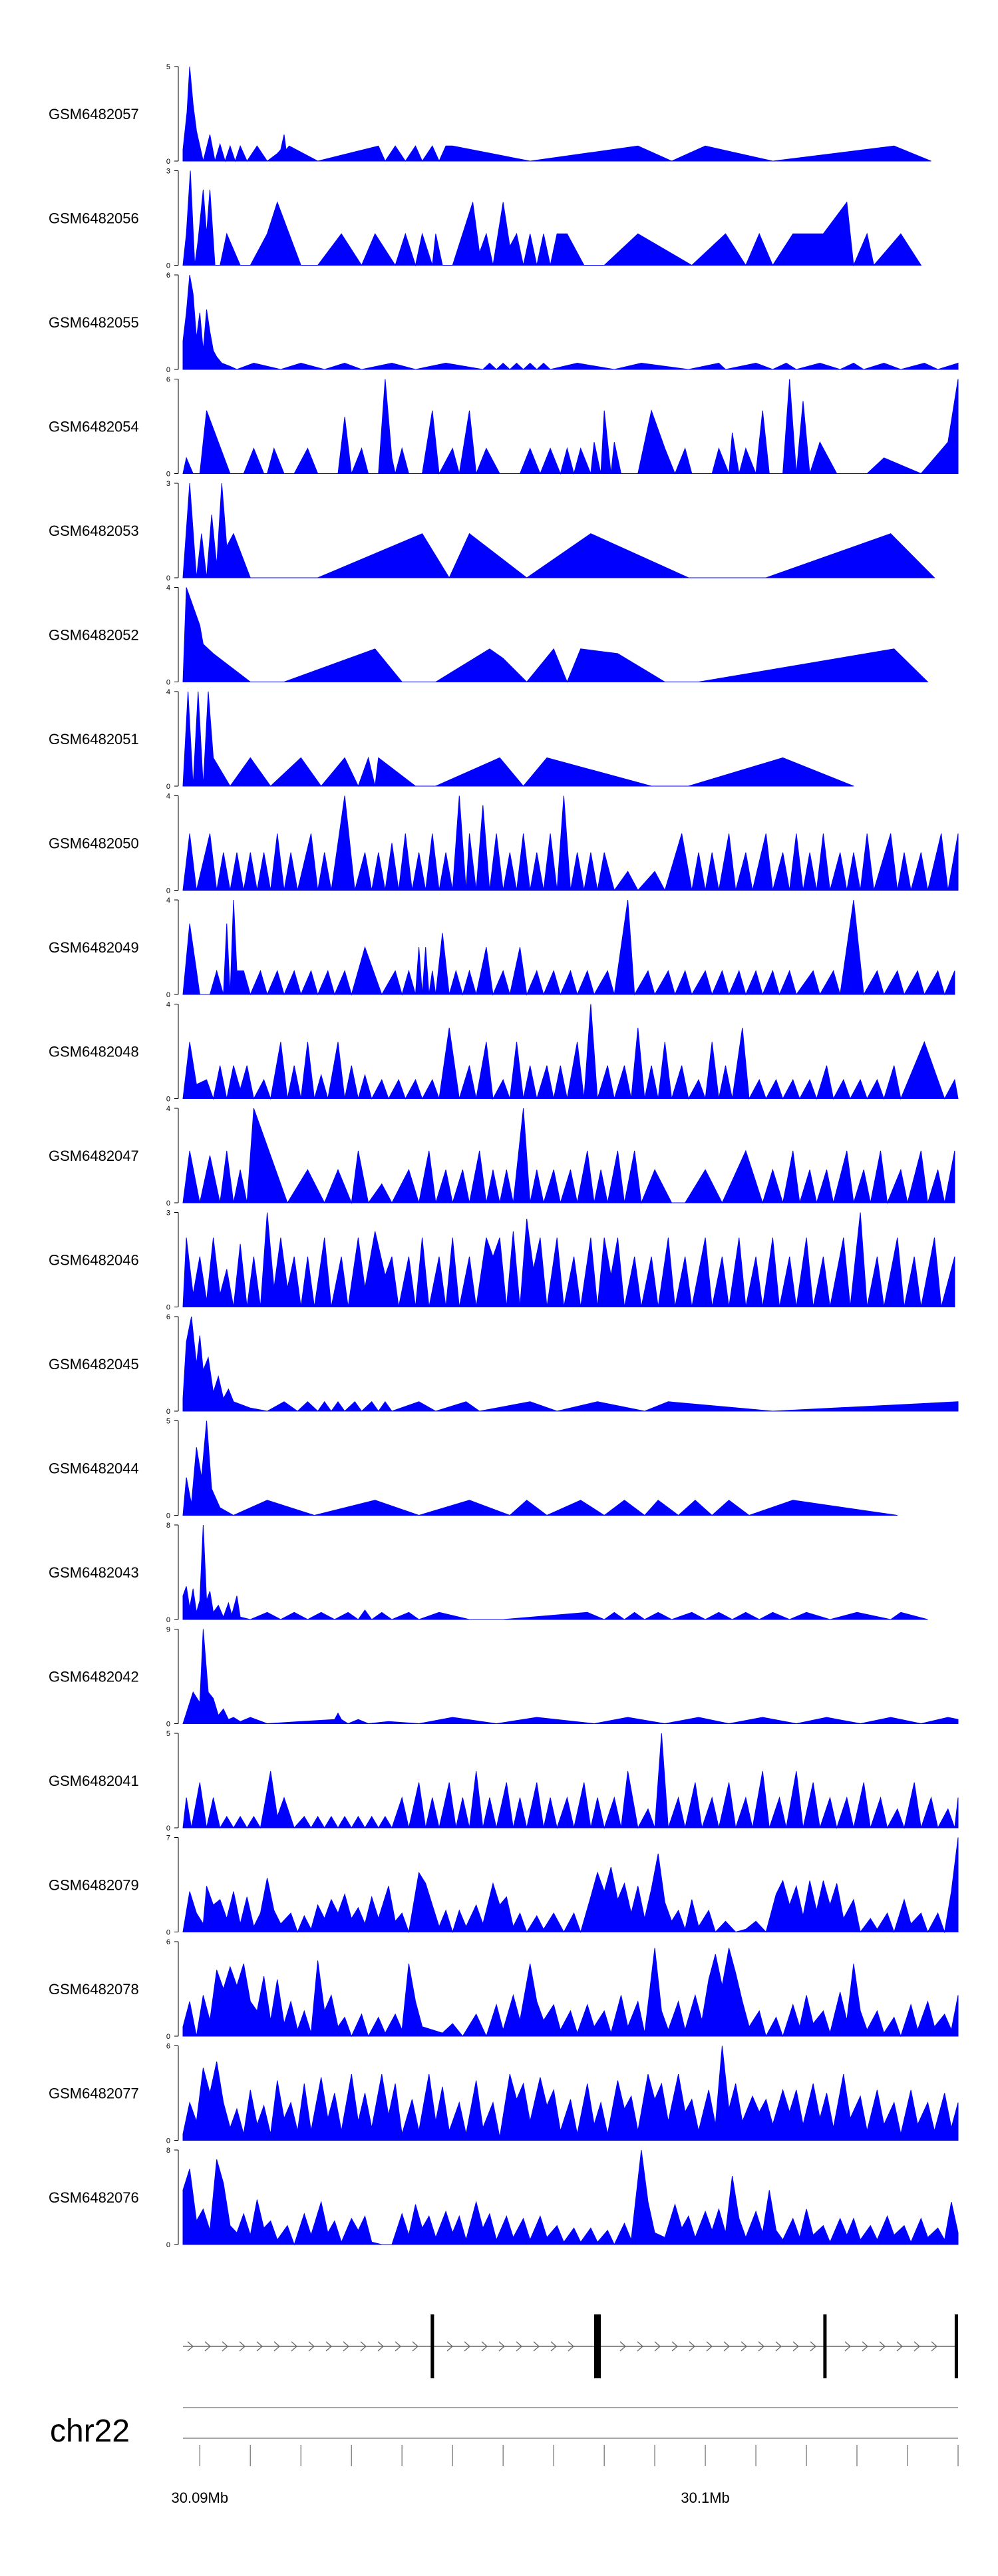 The image size is (998, 2576). What do you see at coordinates (94, 114) in the screenshot?
I see `track-label: GSM6482057` at bounding box center [94, 114].